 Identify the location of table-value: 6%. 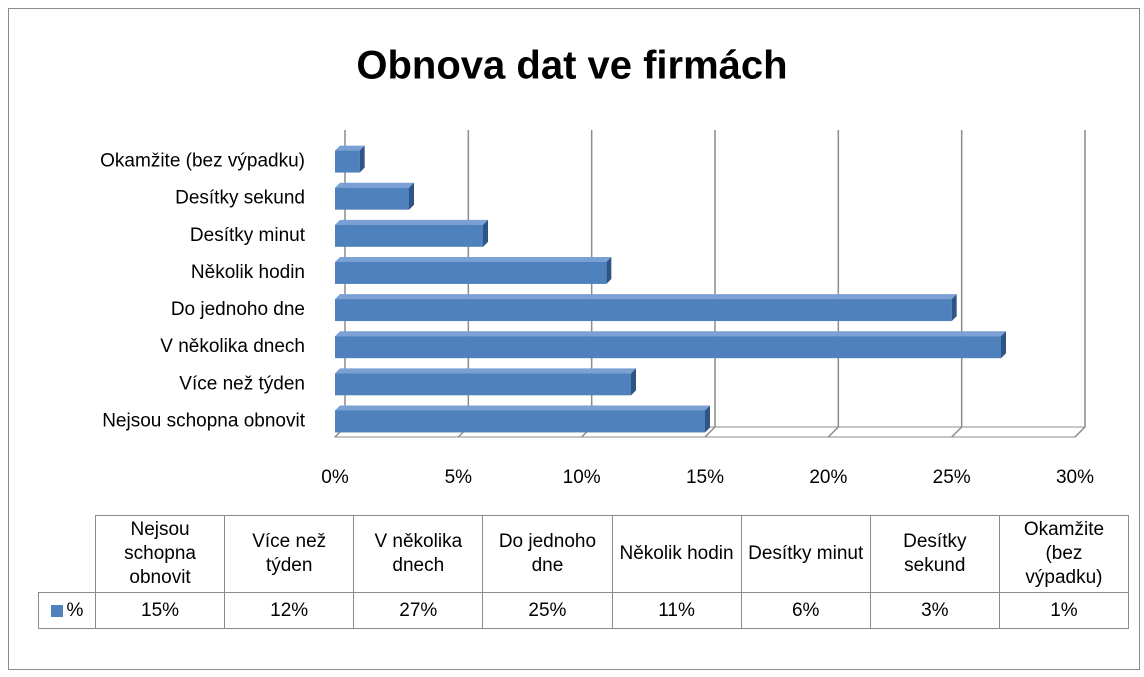
(805, 610).